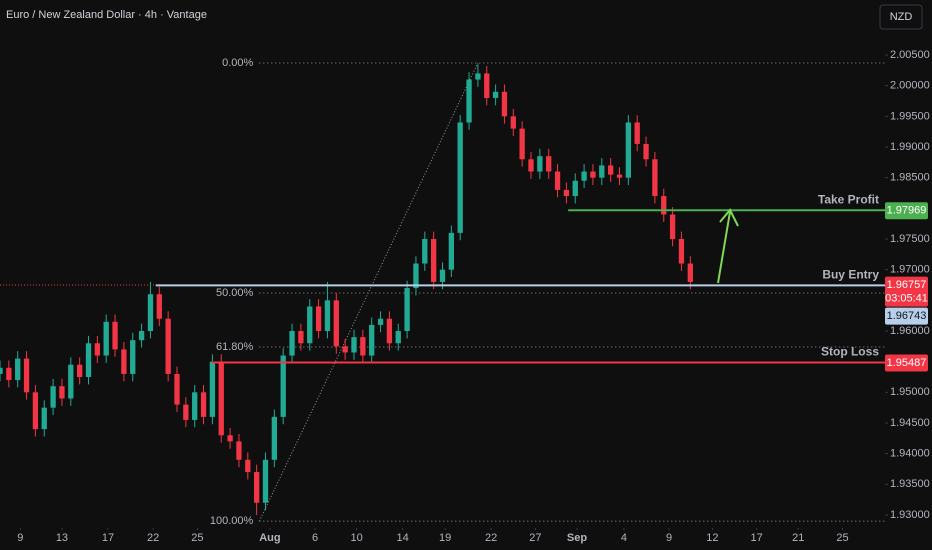  I want to click on y-tick-label: 2.00500, so click(910, 55).